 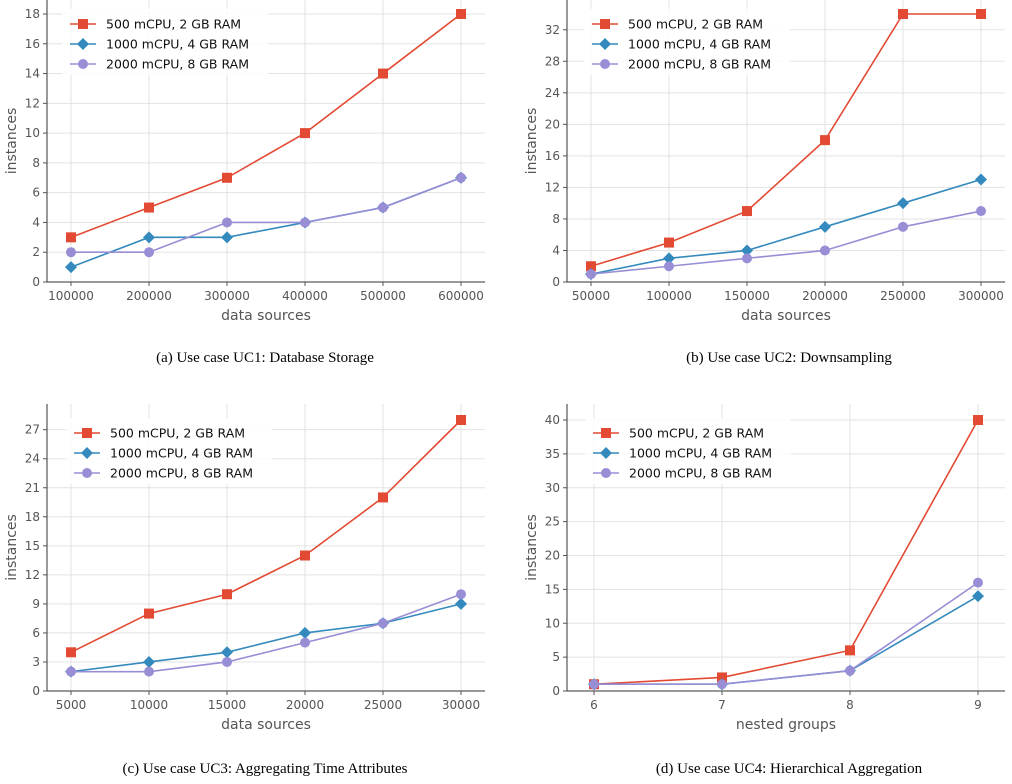 I want to click on y-tick-label: 30, so click(x=552, y=488).